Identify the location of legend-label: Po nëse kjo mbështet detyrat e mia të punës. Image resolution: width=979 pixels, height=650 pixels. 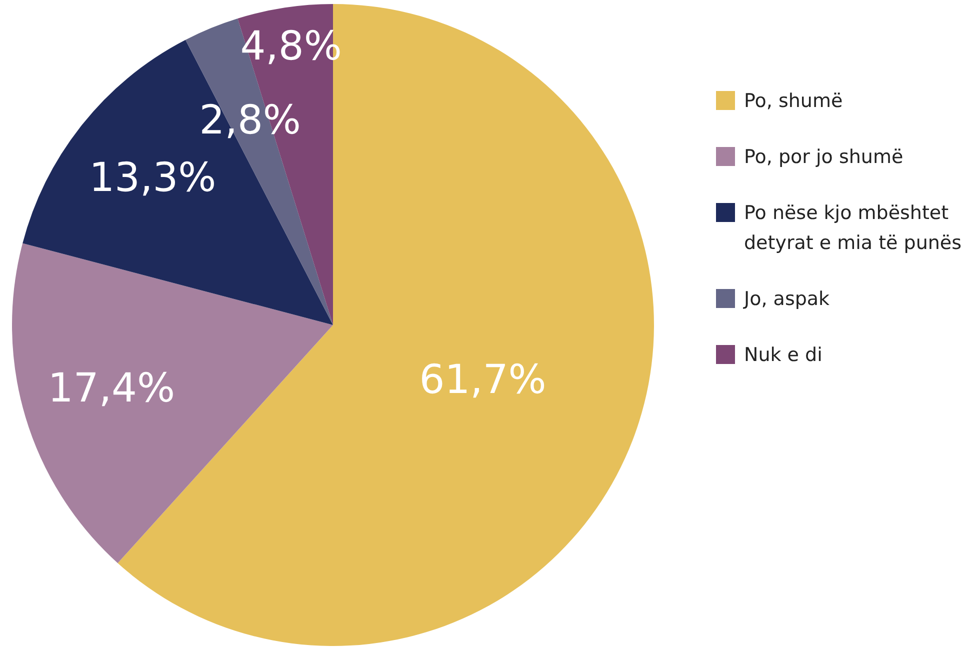
(853, 228).